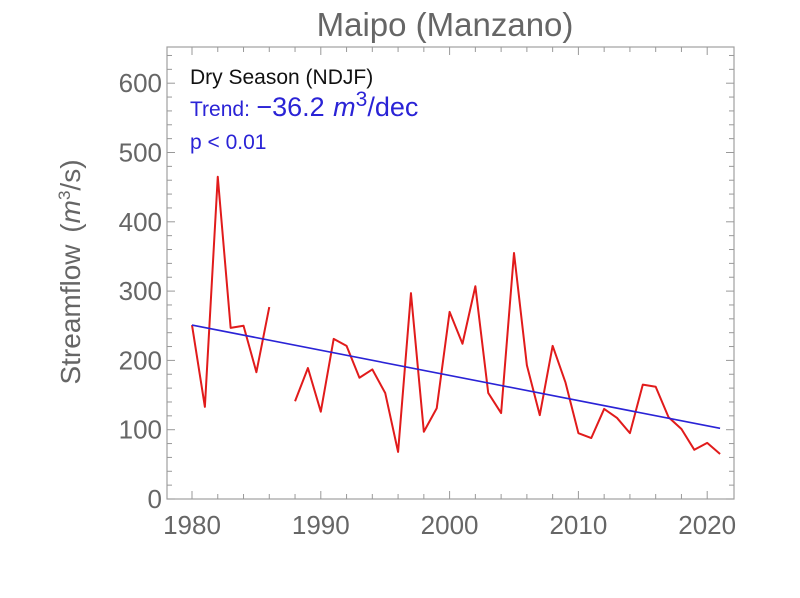 This screenshot has height=598, width=800. I want to click on y-axis-label-text: Streamflow, so click(70, 314).